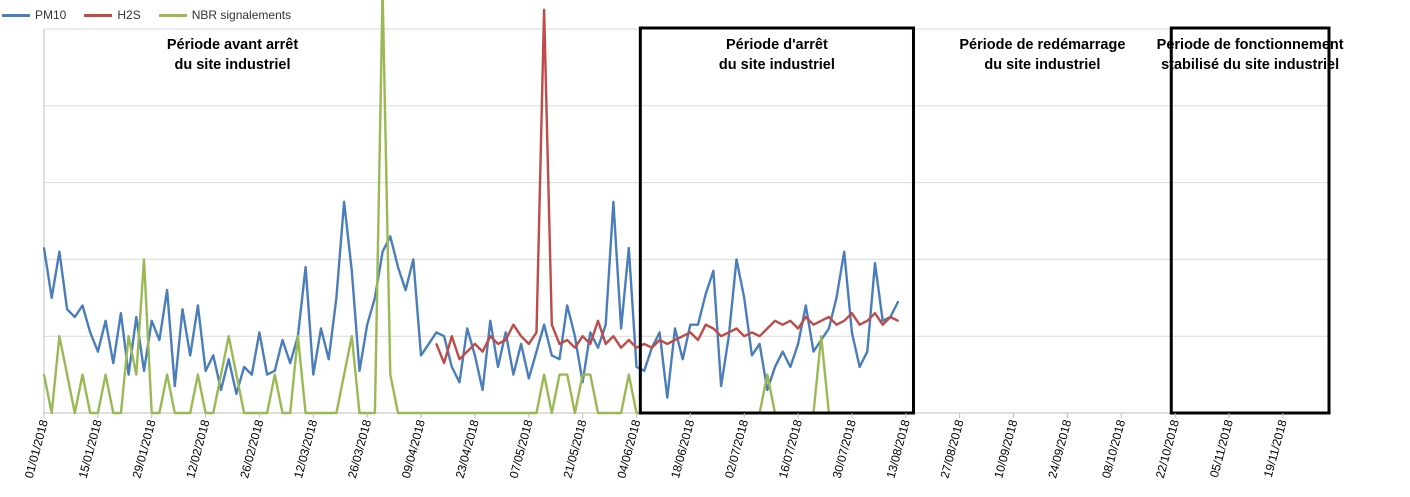  What do you see at coordinates (790, 449) in the screenshot?
I see `x-tick-label-14: 16/07/2018` at bounding box center [790, 449].